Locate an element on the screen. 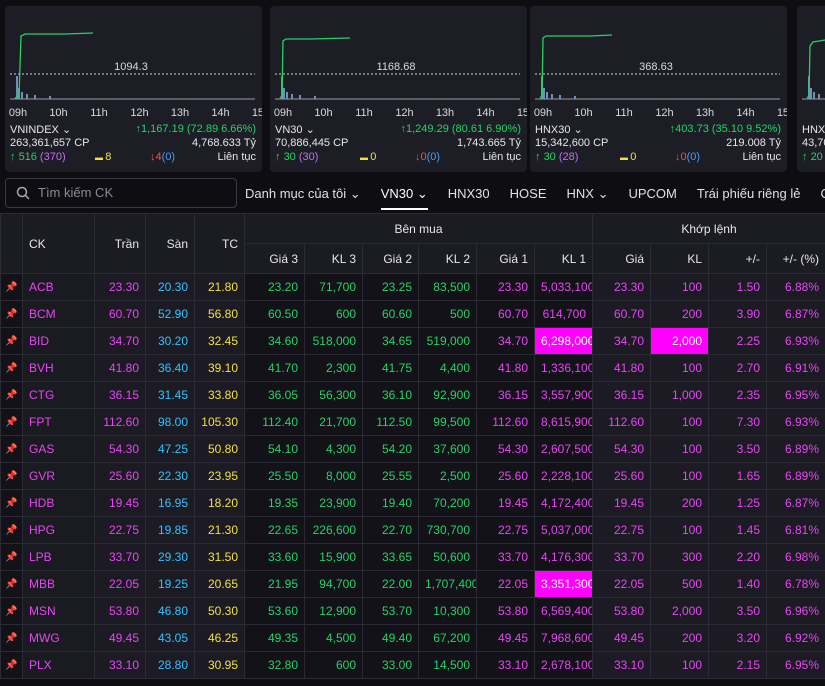 Image resolution: width=825 pixels, height=686 pixels. tab: UPCOM is located at coordinates (652, 194).